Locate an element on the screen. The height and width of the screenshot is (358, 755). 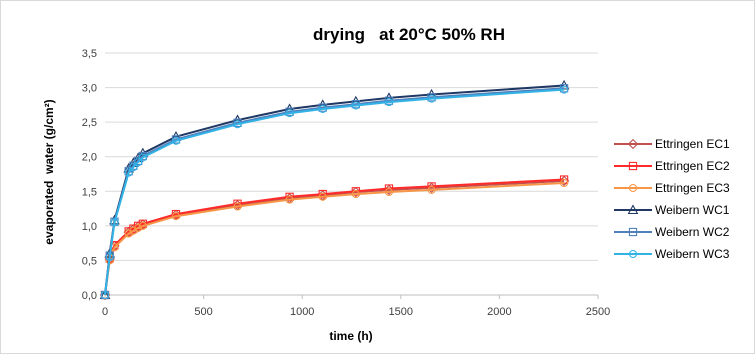
x-tick-label-3: 1500 is located at coordinates (401, 312).